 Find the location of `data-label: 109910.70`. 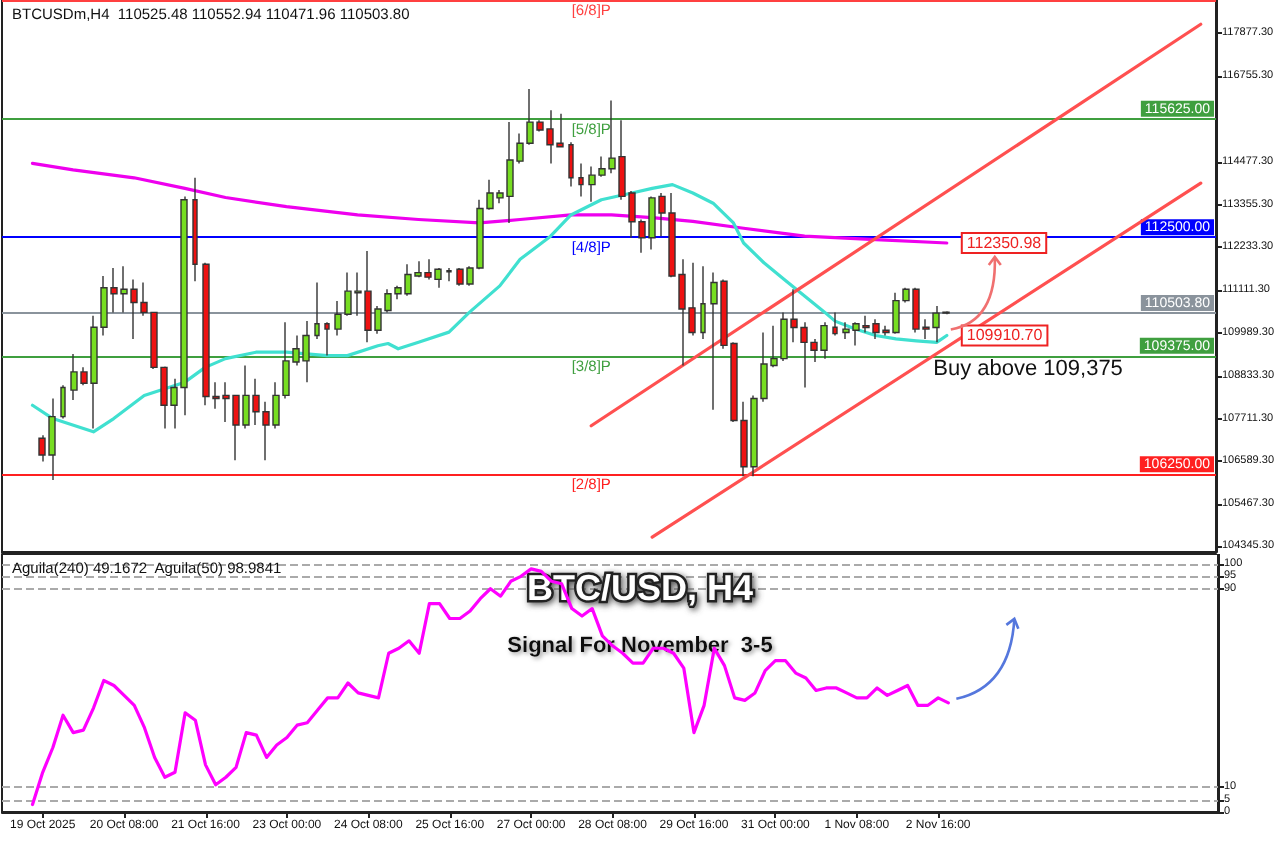

data-label: 109910.70 is located at coordinates (1005, 335).